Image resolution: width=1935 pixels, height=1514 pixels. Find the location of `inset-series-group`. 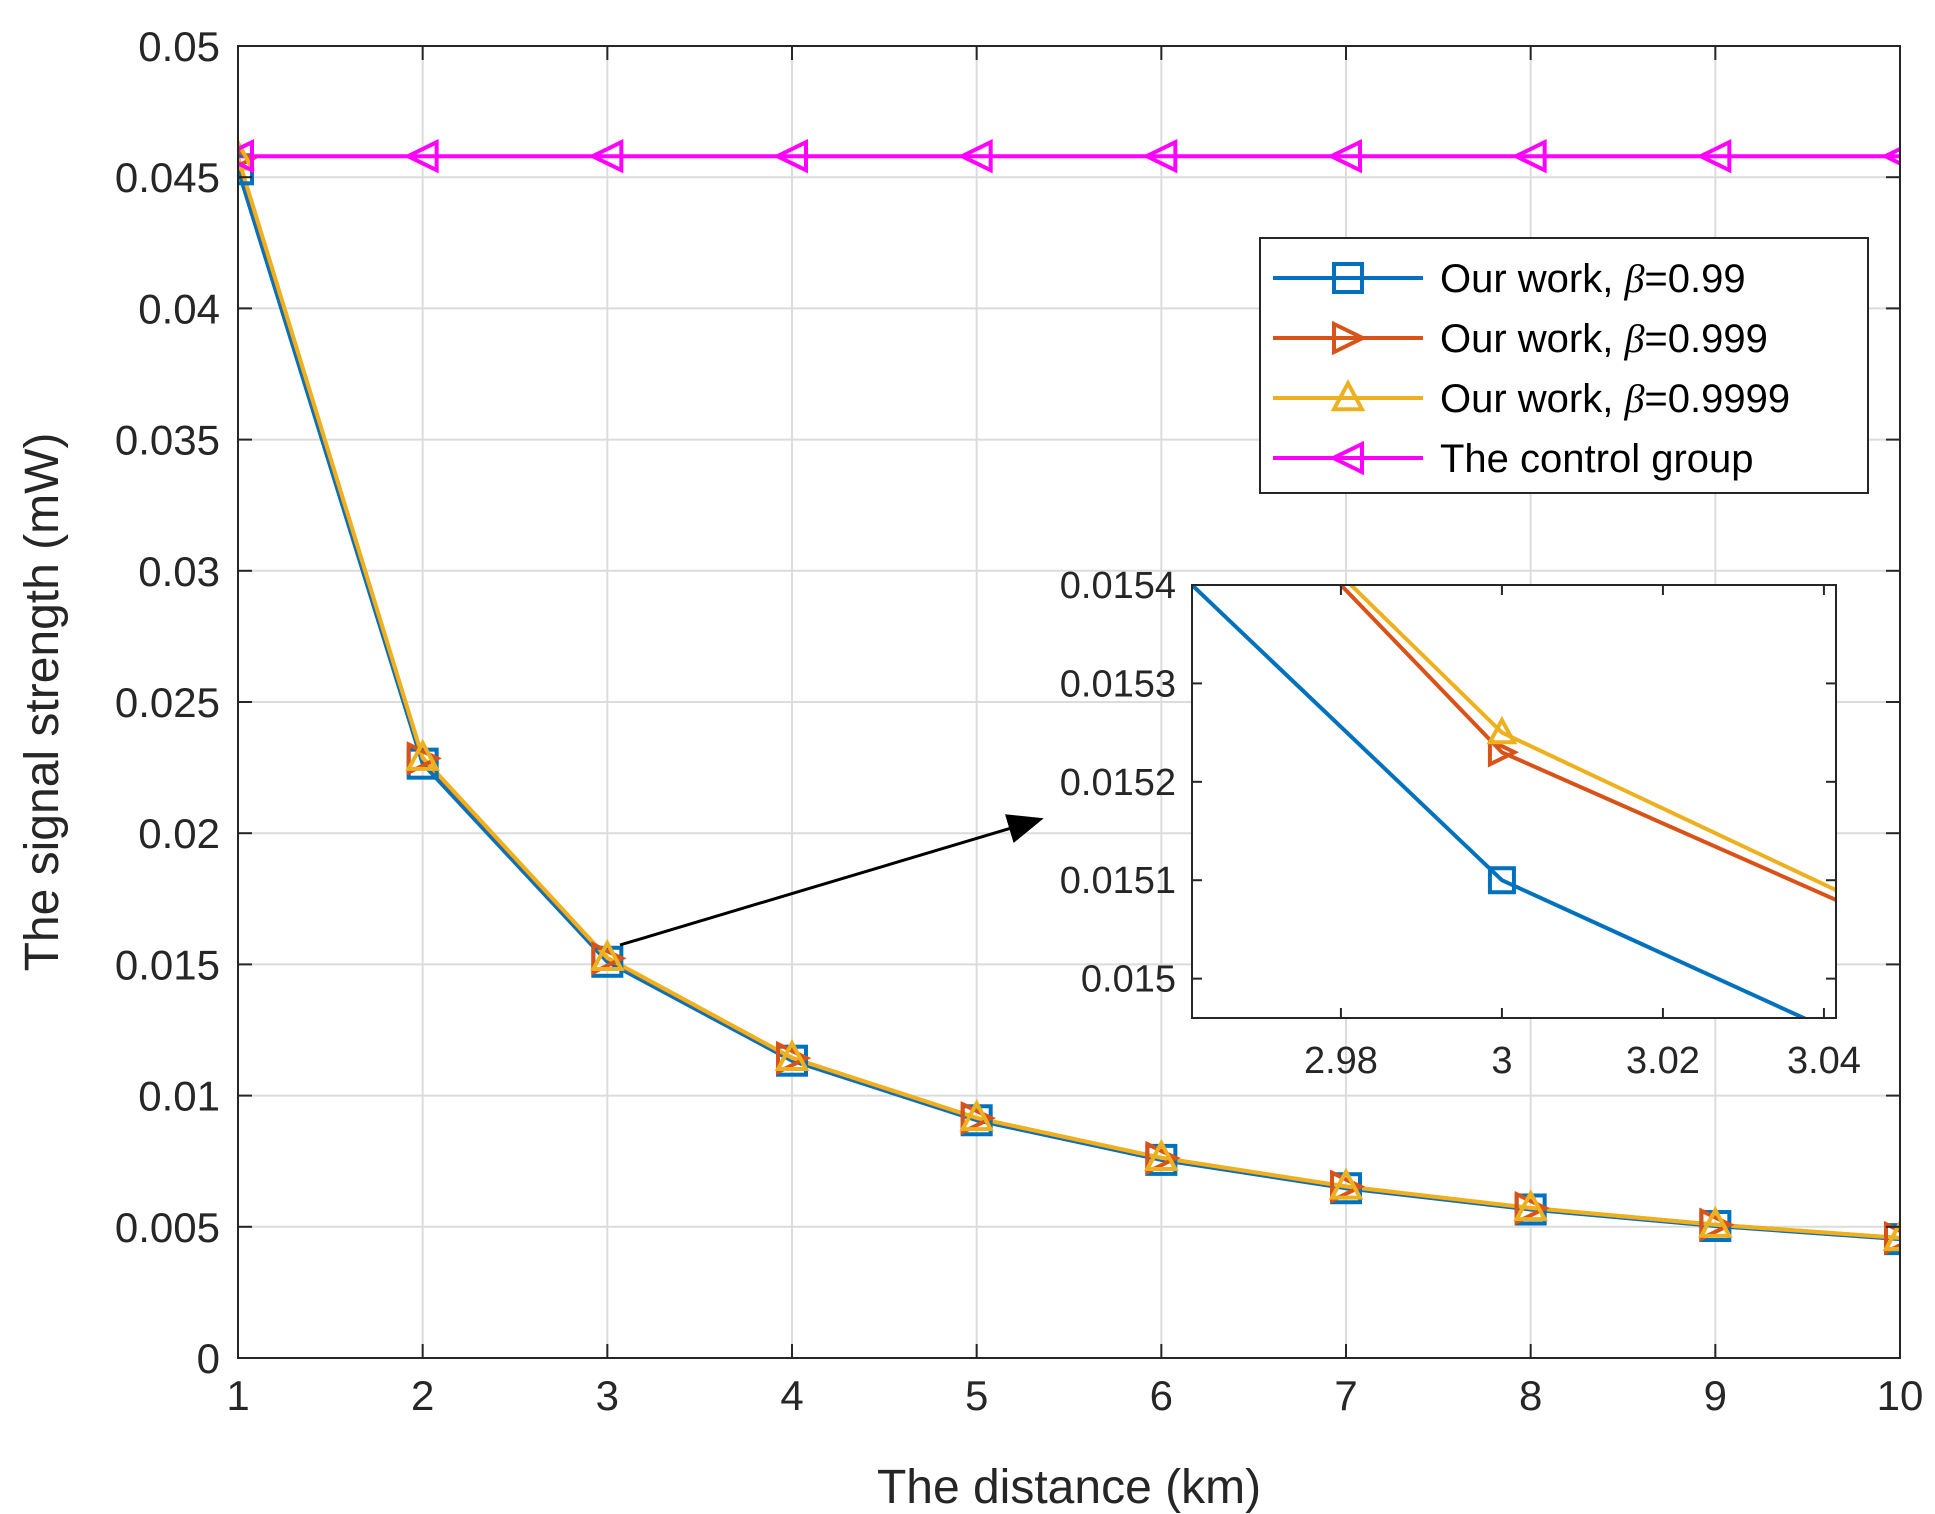

inset-series-group is located at coordinates (1514, 801).